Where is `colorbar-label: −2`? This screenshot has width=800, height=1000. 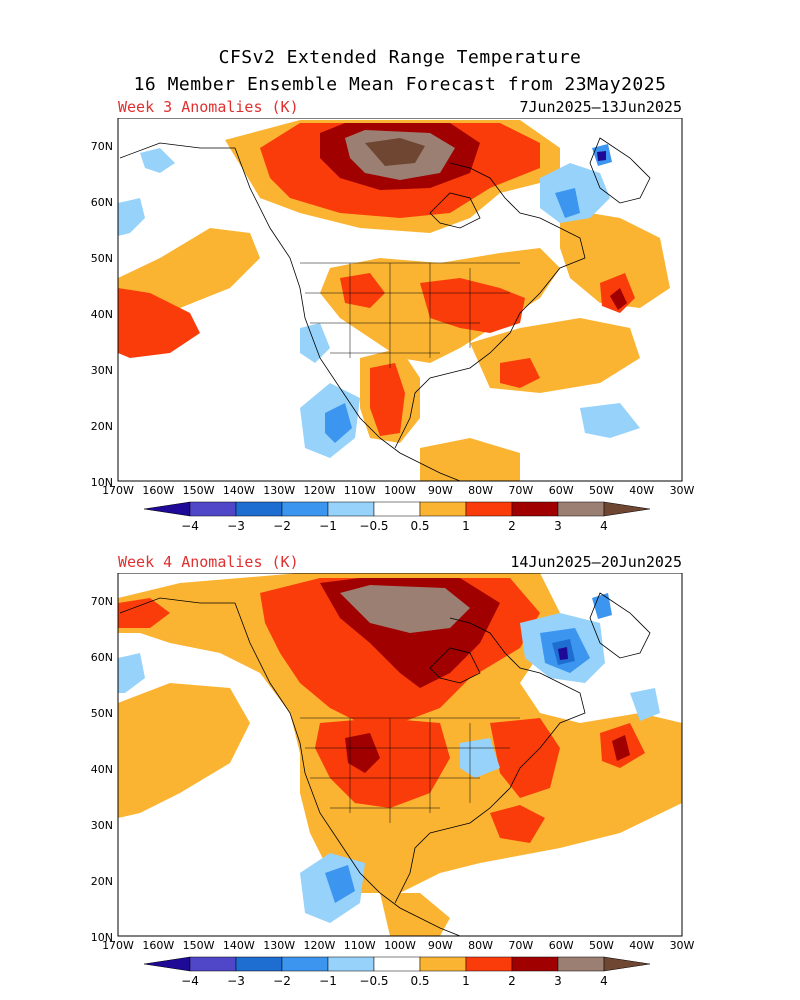
colorbar-label: −2 is located at coordinates (282, 526).